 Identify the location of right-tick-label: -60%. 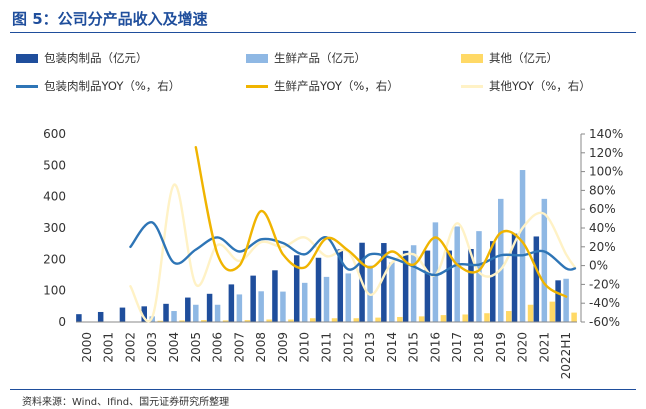
(604, 322).